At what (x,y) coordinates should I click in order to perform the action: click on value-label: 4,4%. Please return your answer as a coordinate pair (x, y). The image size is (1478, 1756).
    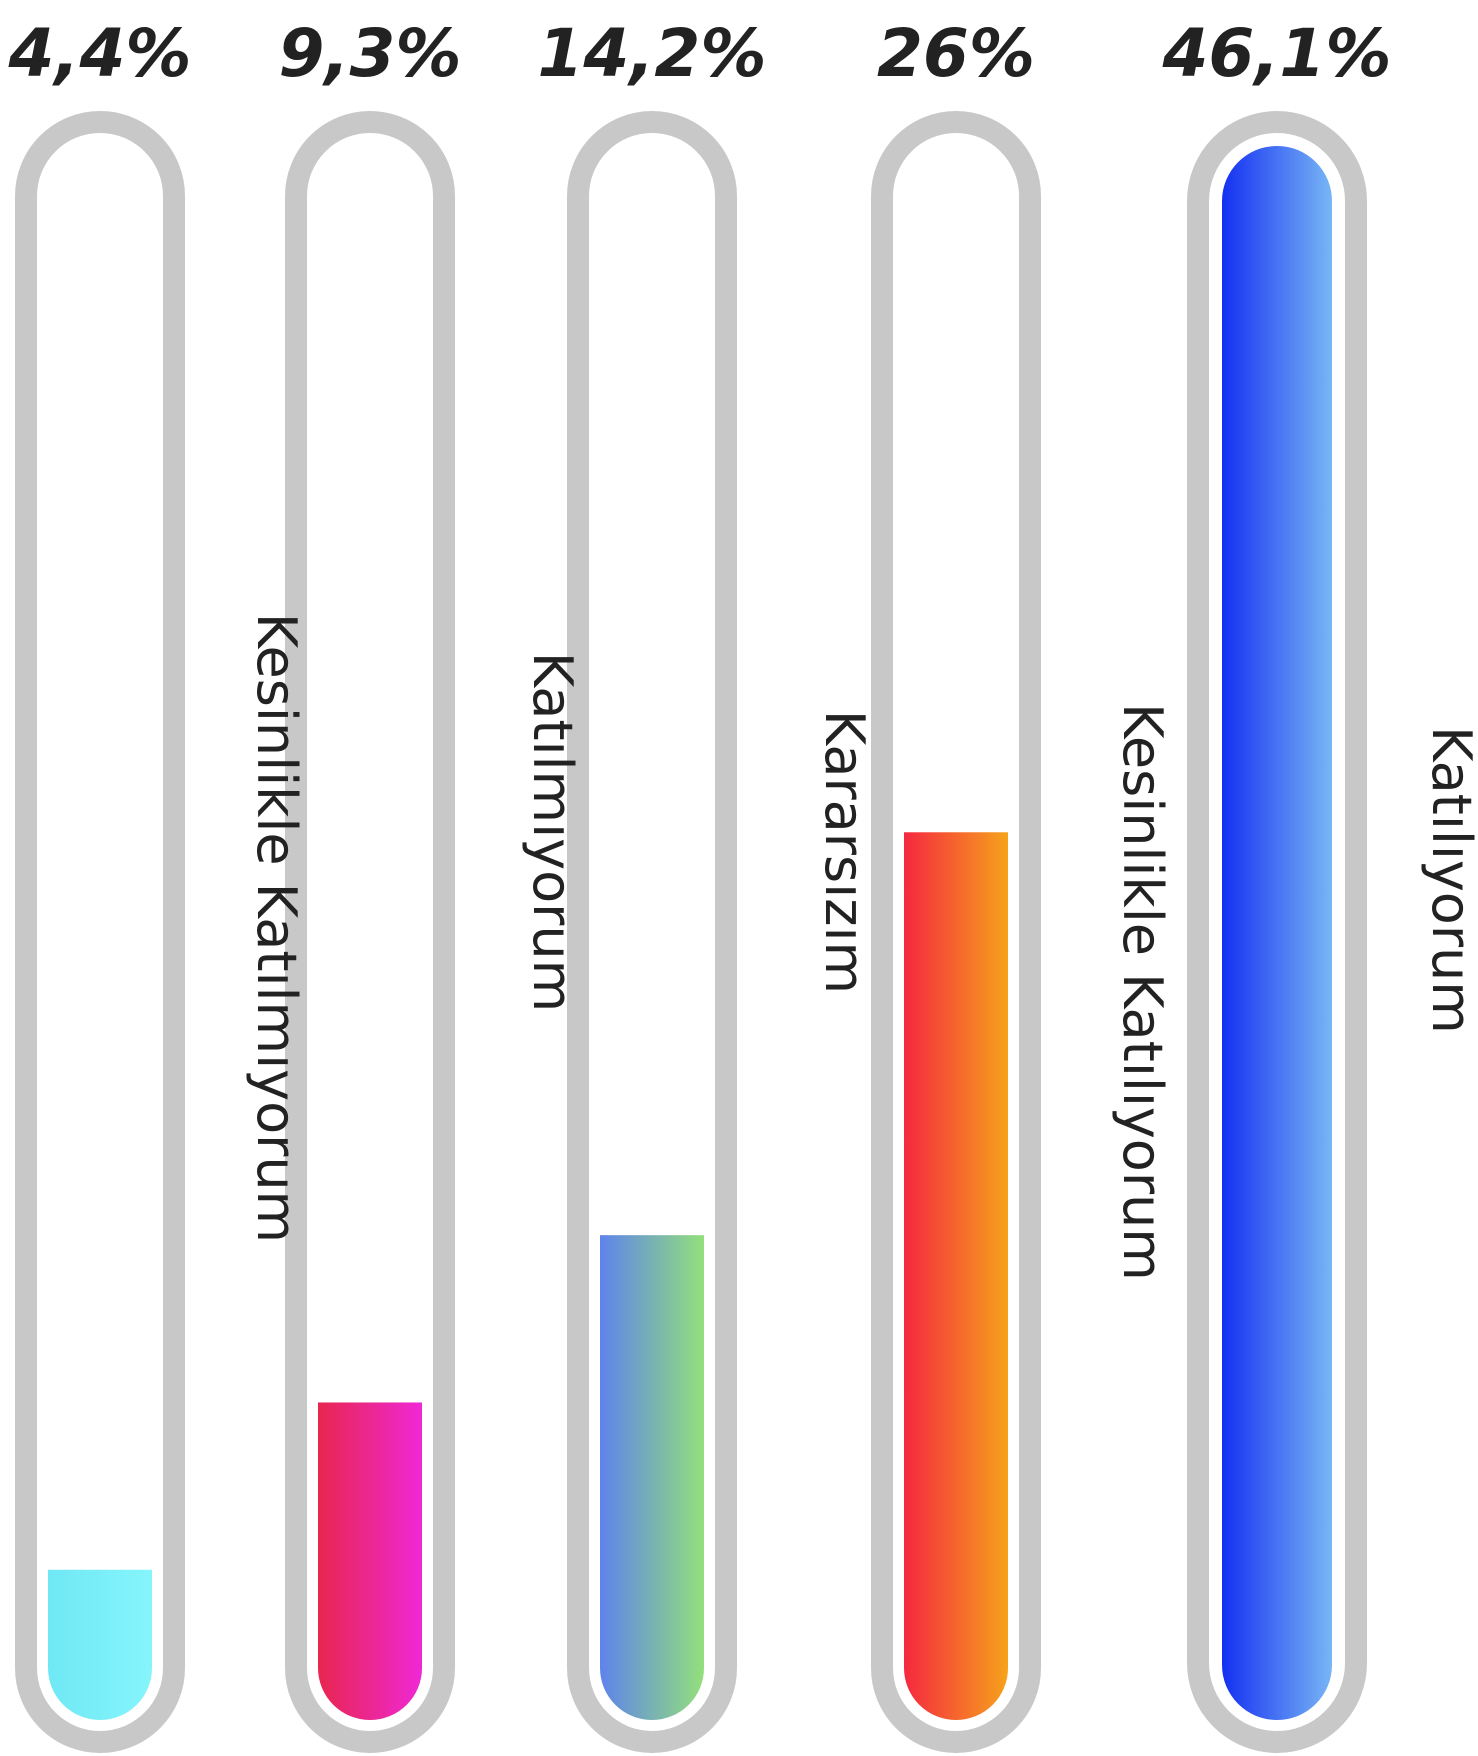
    Looking at the image, I should click on (99, 53).